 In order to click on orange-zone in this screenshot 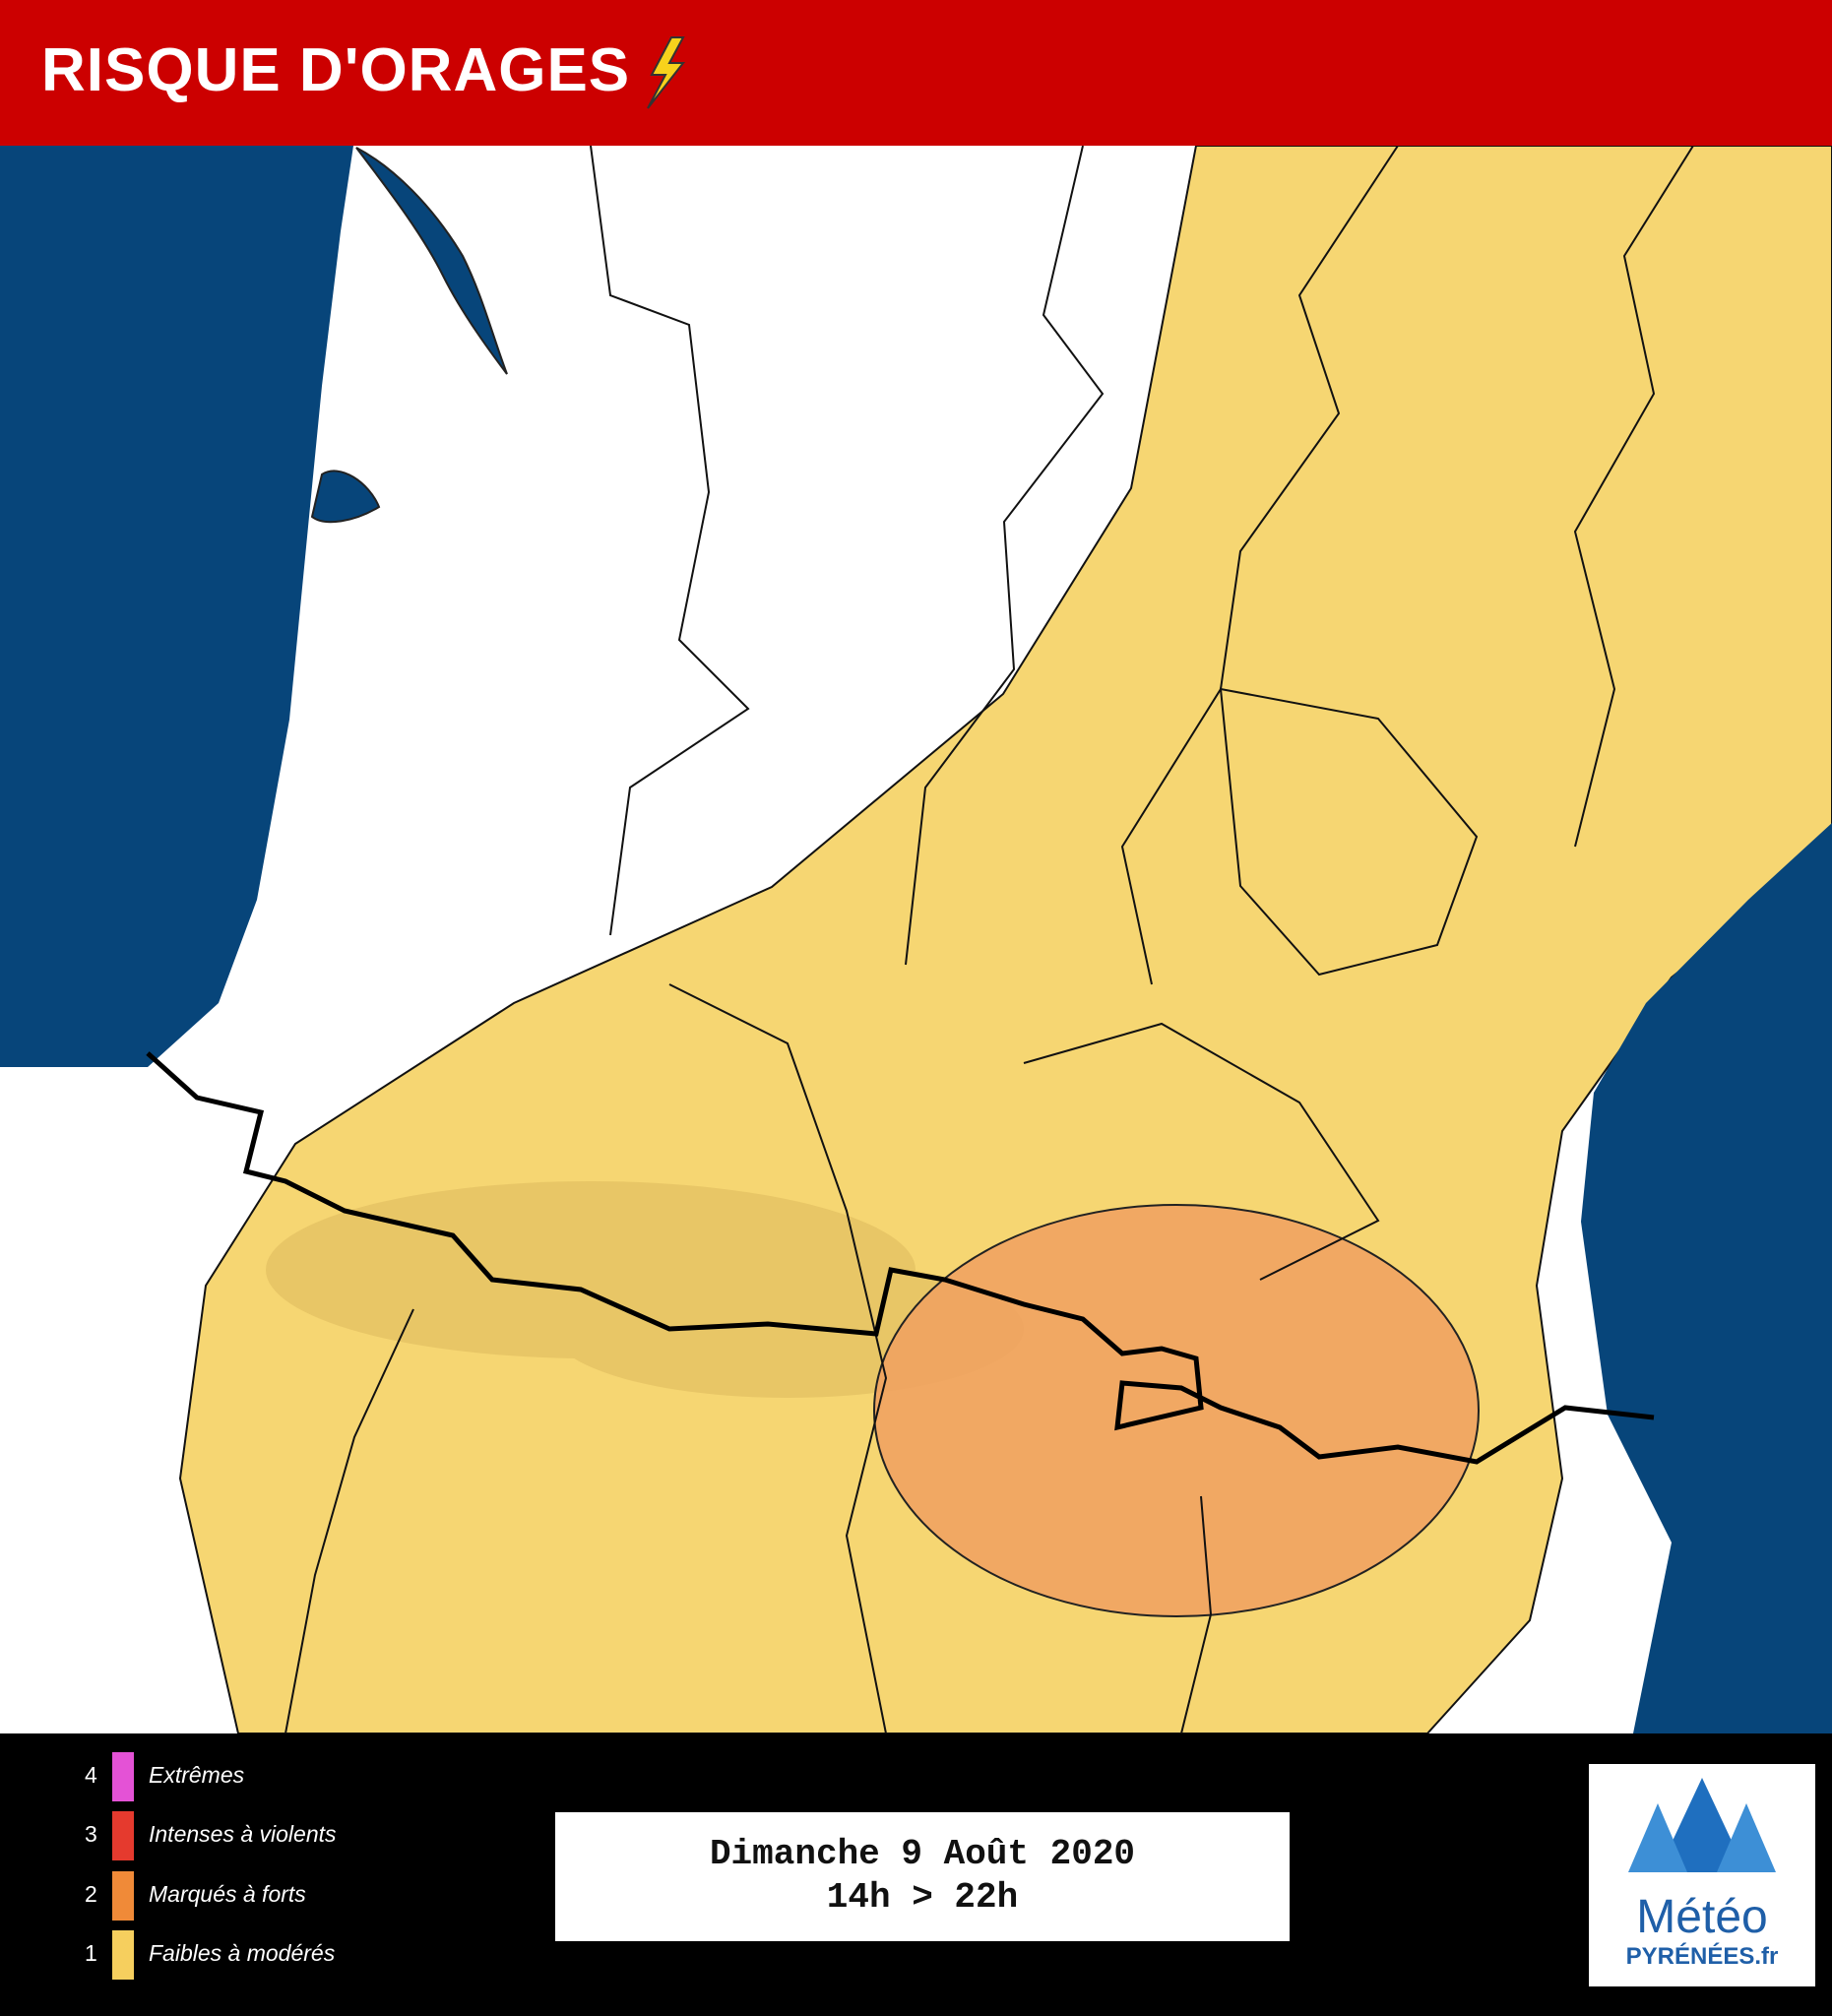, I will do `click(1176, 1410)`.